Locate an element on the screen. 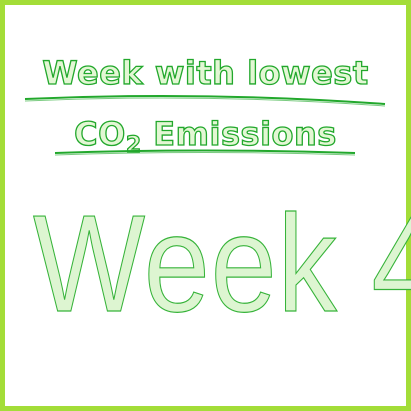  heading-co-text: CO is located at coordinates (100, 134).